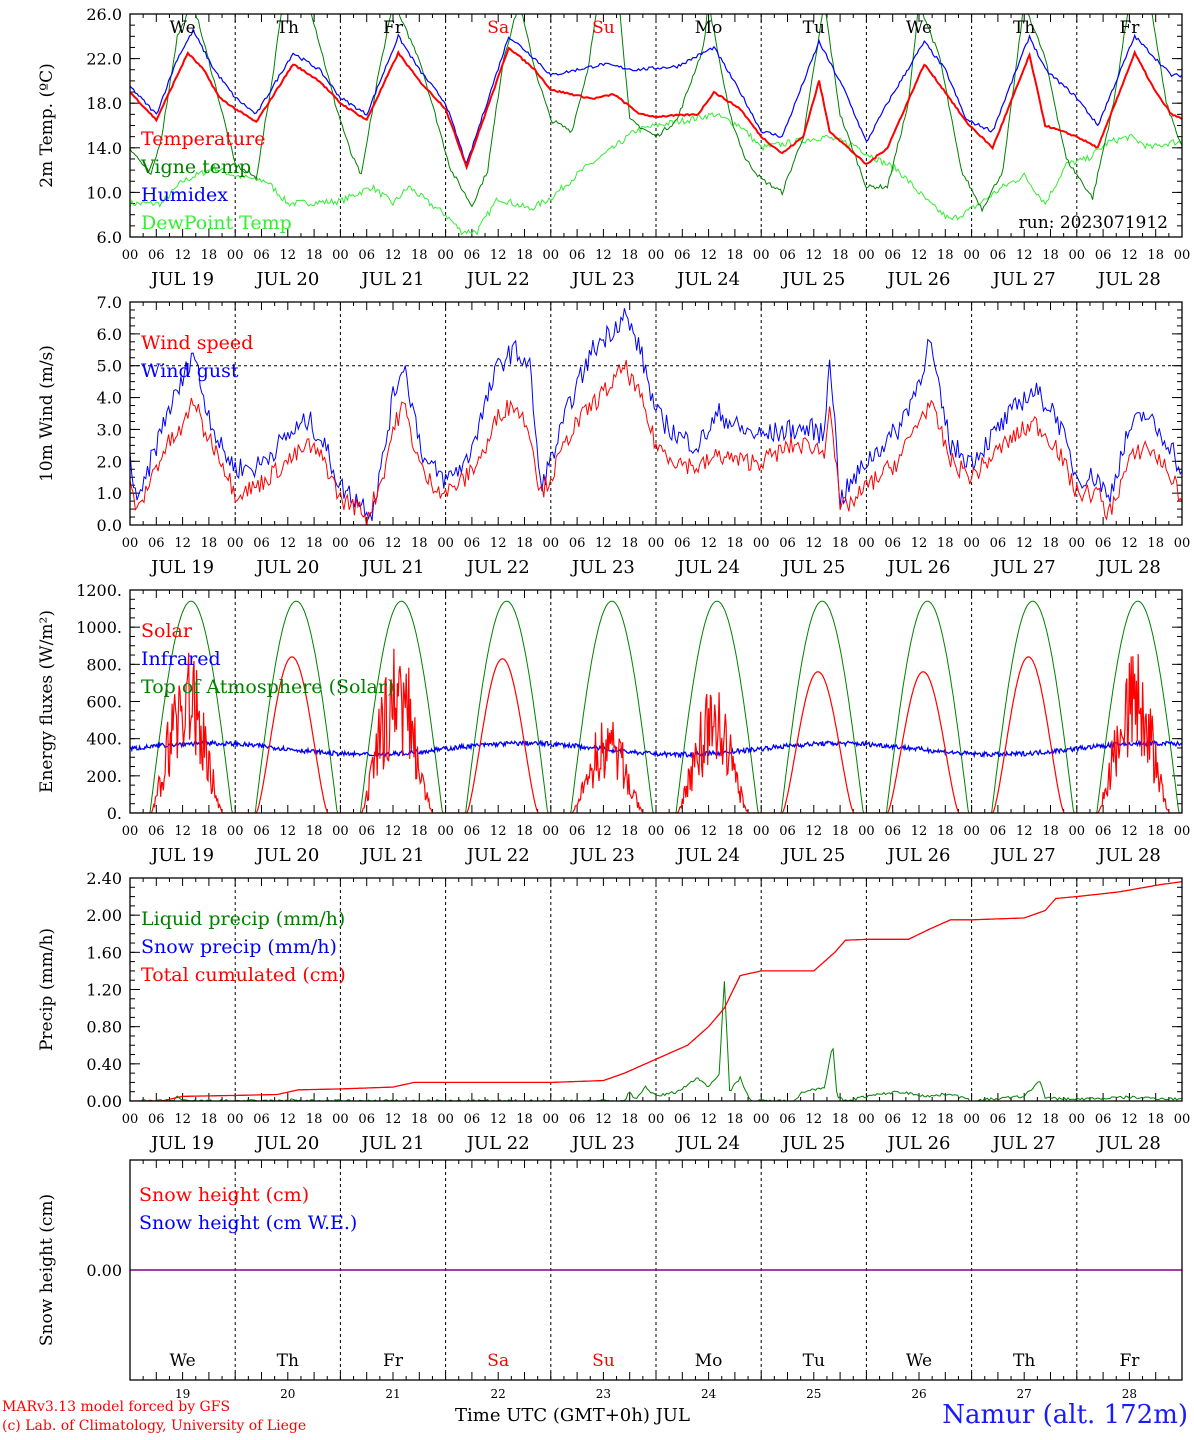 The image size is (1194, 1440). I want to click on y-axis-label: 10m Wind (m/s), so click(47, 413).